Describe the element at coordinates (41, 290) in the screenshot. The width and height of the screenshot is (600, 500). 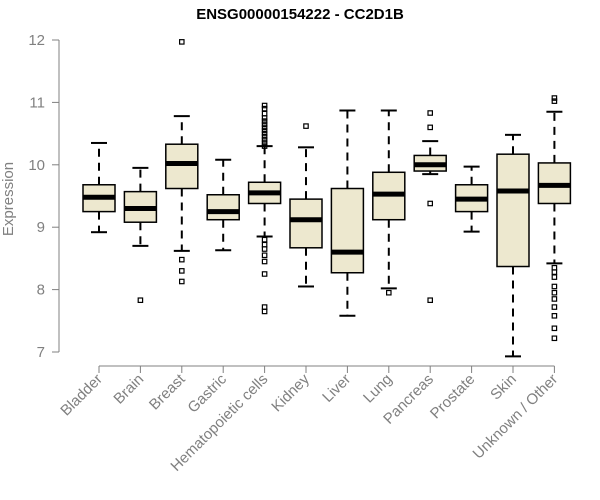
I see `y-tick-label: 8` at that location.